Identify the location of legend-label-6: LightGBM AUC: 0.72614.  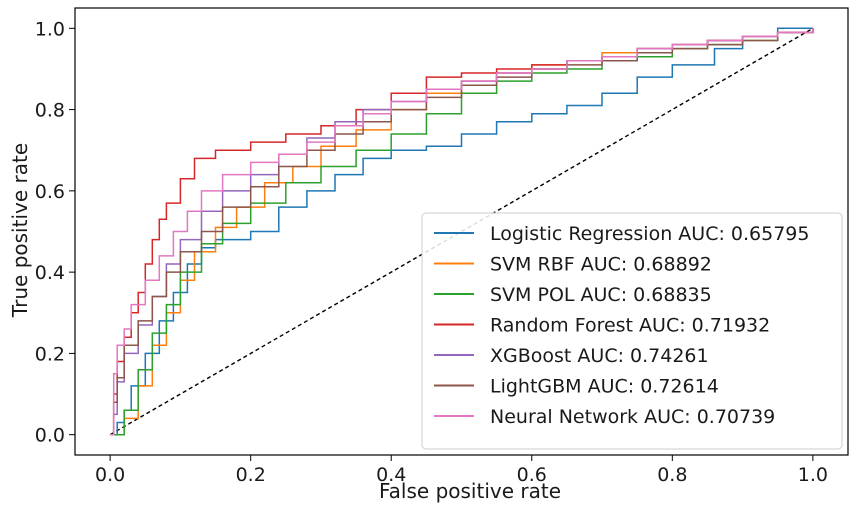
(604, 387).